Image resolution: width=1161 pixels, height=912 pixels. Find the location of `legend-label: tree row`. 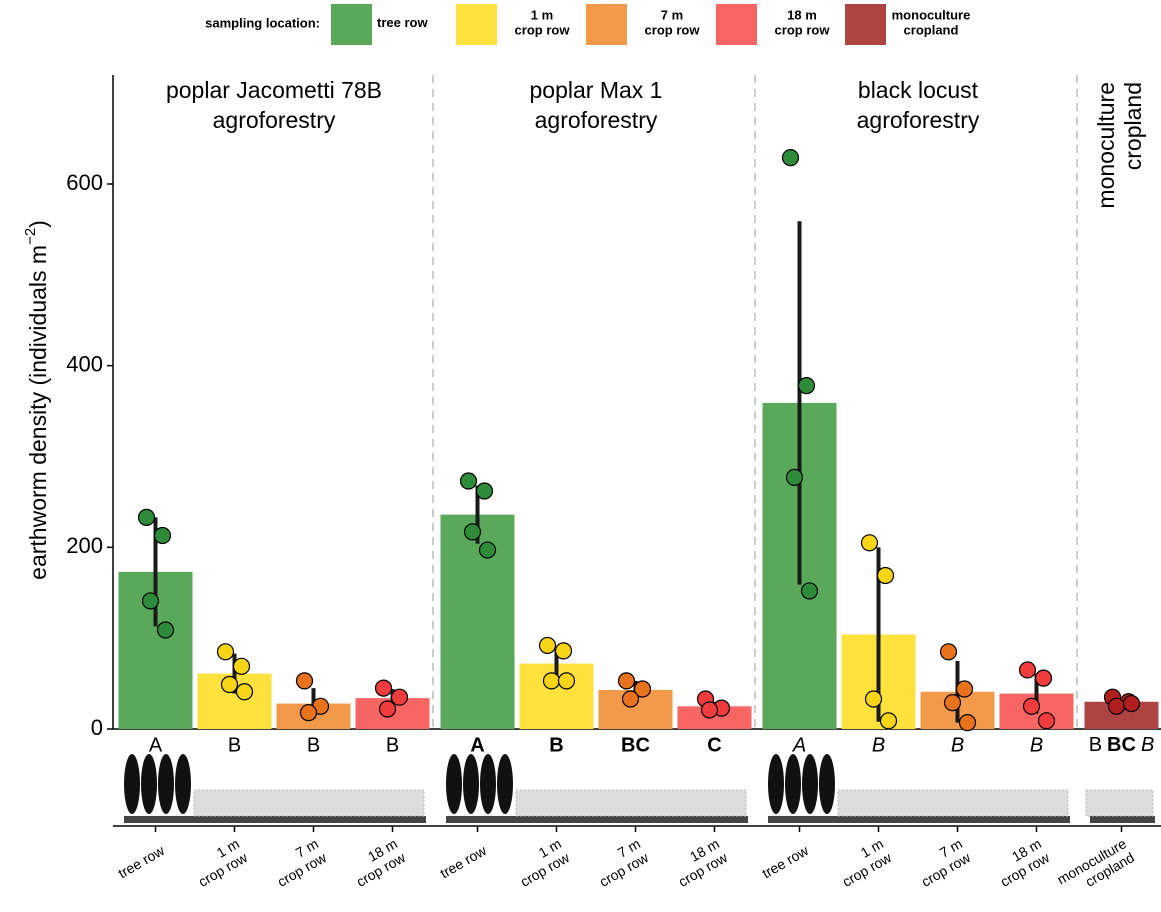

legend-label: tree row is located at coordinates (402, 22).